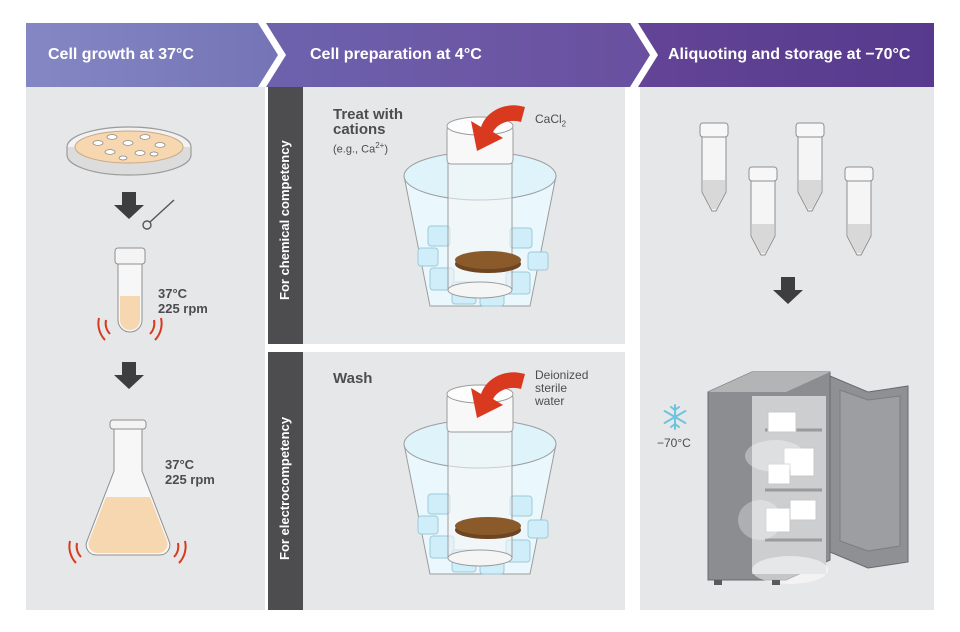  What do you see at coordinates (128, 487) in the screenshot?
I see `erlenmeyer-flask-icon` at bounding box center [128, 487].